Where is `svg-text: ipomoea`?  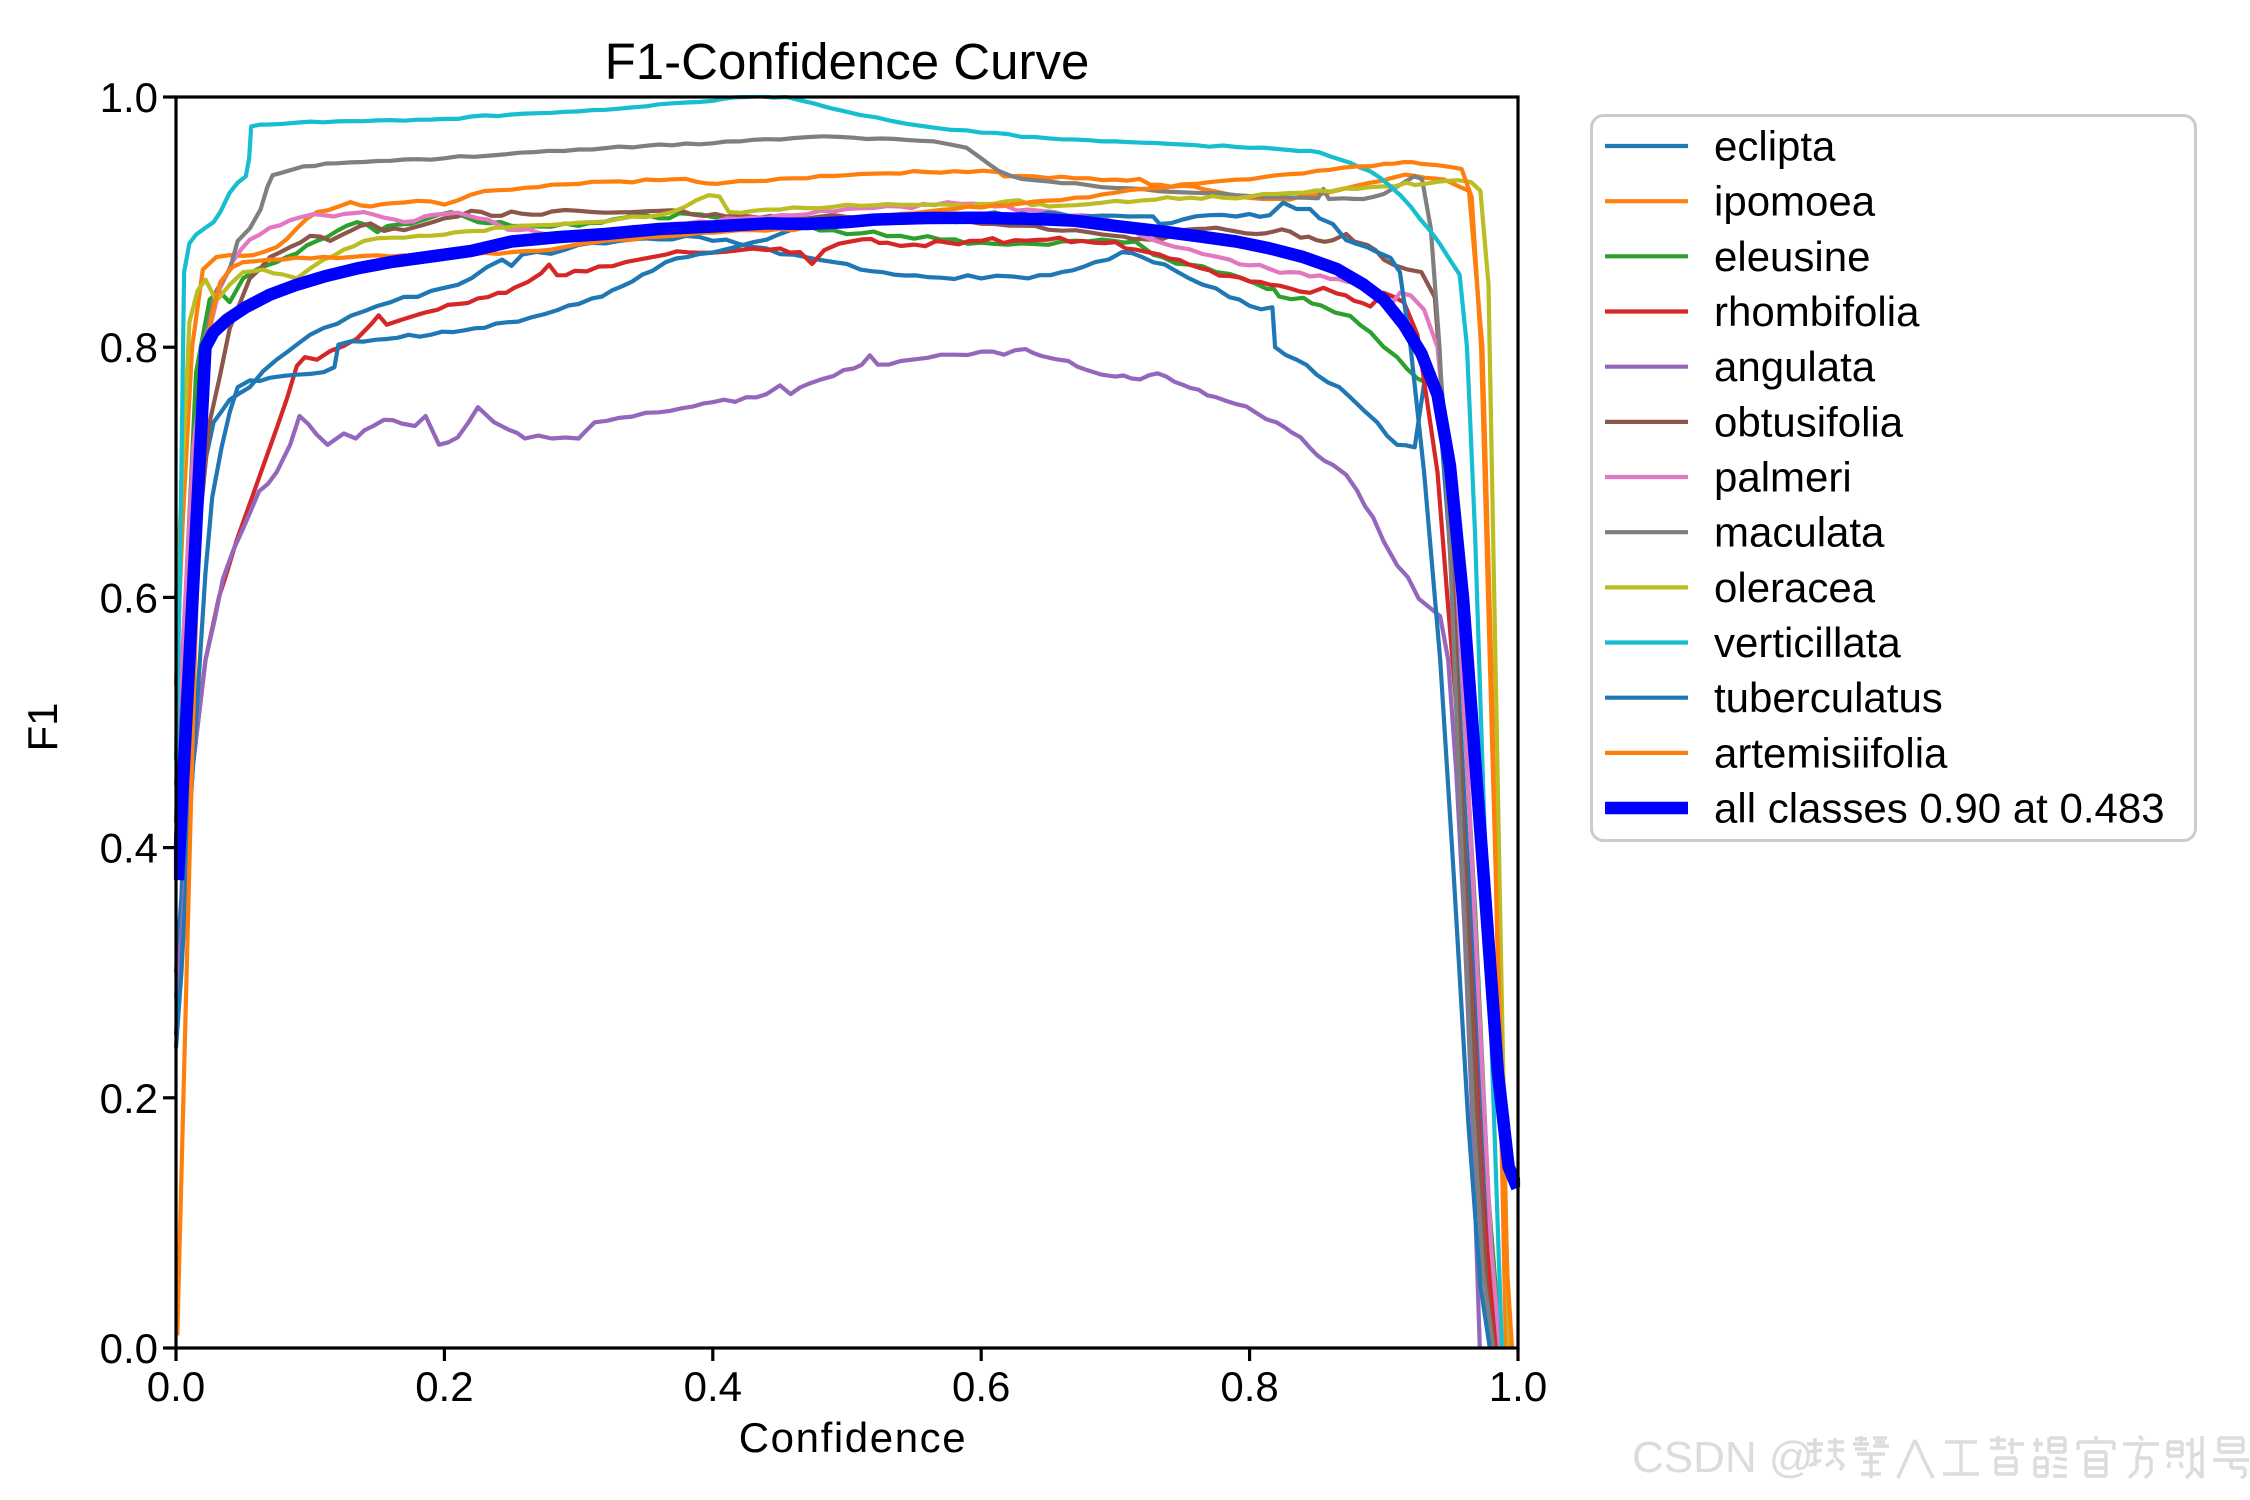 svg-text: ipomoea is located at coordinates (1795, 201).